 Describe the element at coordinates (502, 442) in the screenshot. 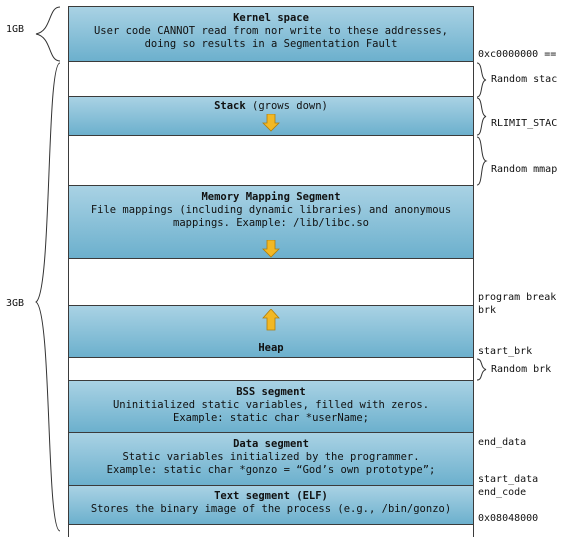

I see `end-data-label: end_data` at that location.